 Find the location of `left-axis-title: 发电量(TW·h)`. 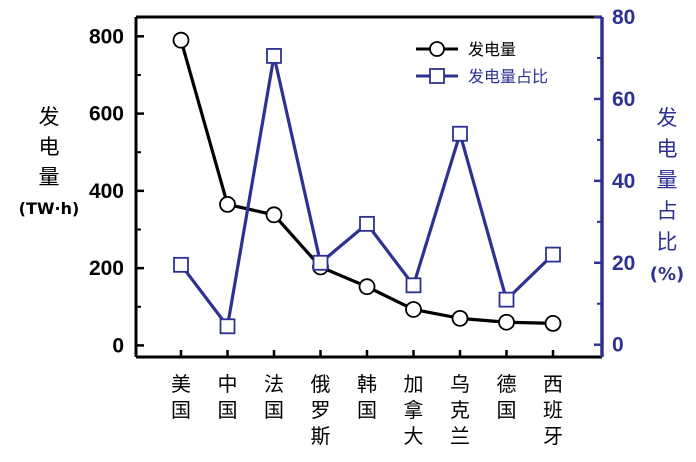

left-axis-title: 发电量(TW·h) is located at coordinates (49, 161).